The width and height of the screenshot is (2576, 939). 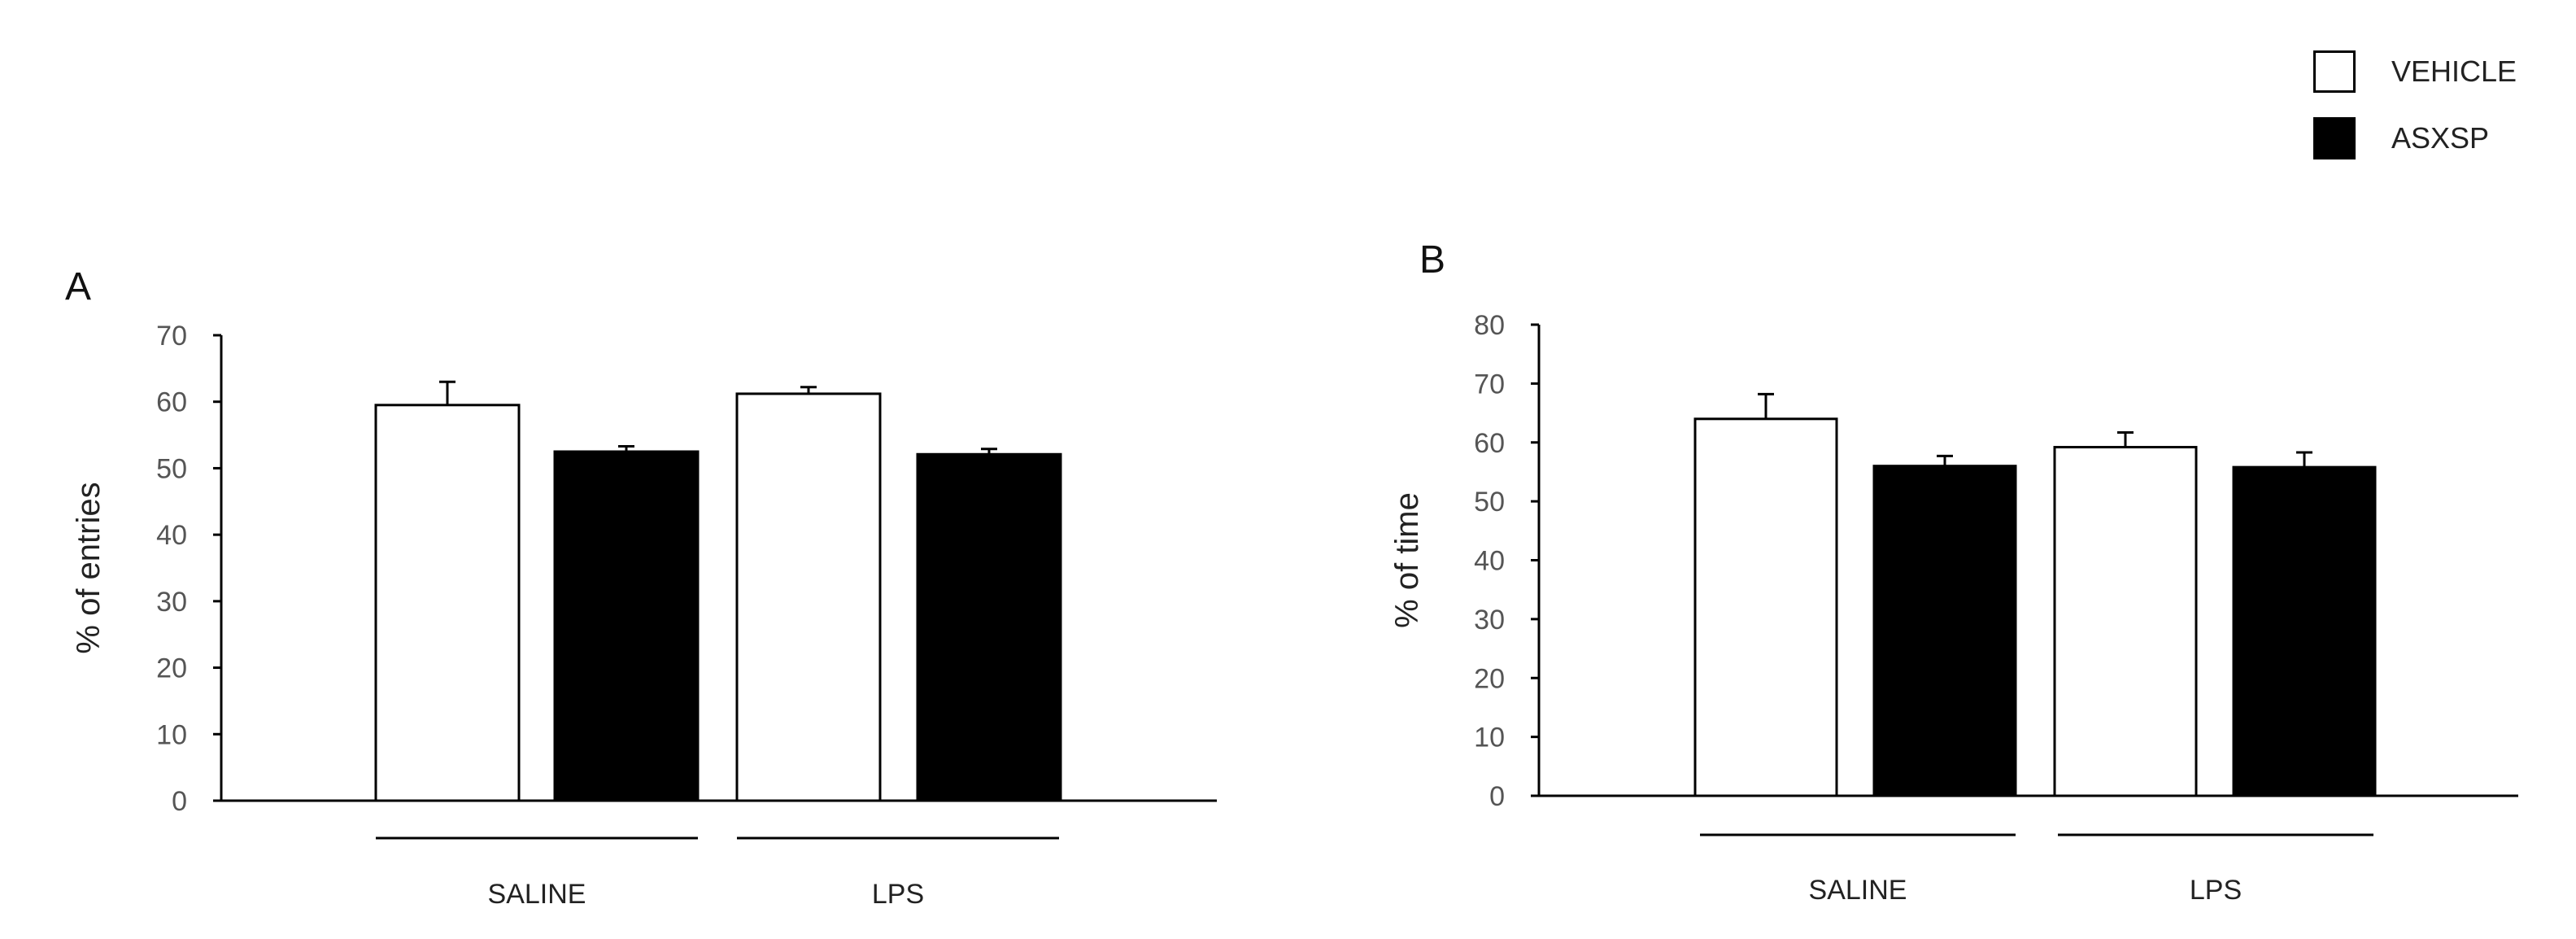 What do you see at coordinates (1432, 260) in the screenshot?
I see `panel-label-b: B` at bounding box center [1432, 260].